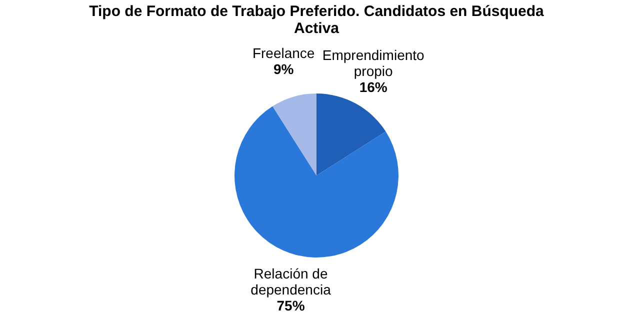 The height and width of the screenshot is (325, 633). What do you see at coordinates (373, 63) in the screenshot?
I see `category-label: Emprendimiento propio` at bounding box center [373, 63].